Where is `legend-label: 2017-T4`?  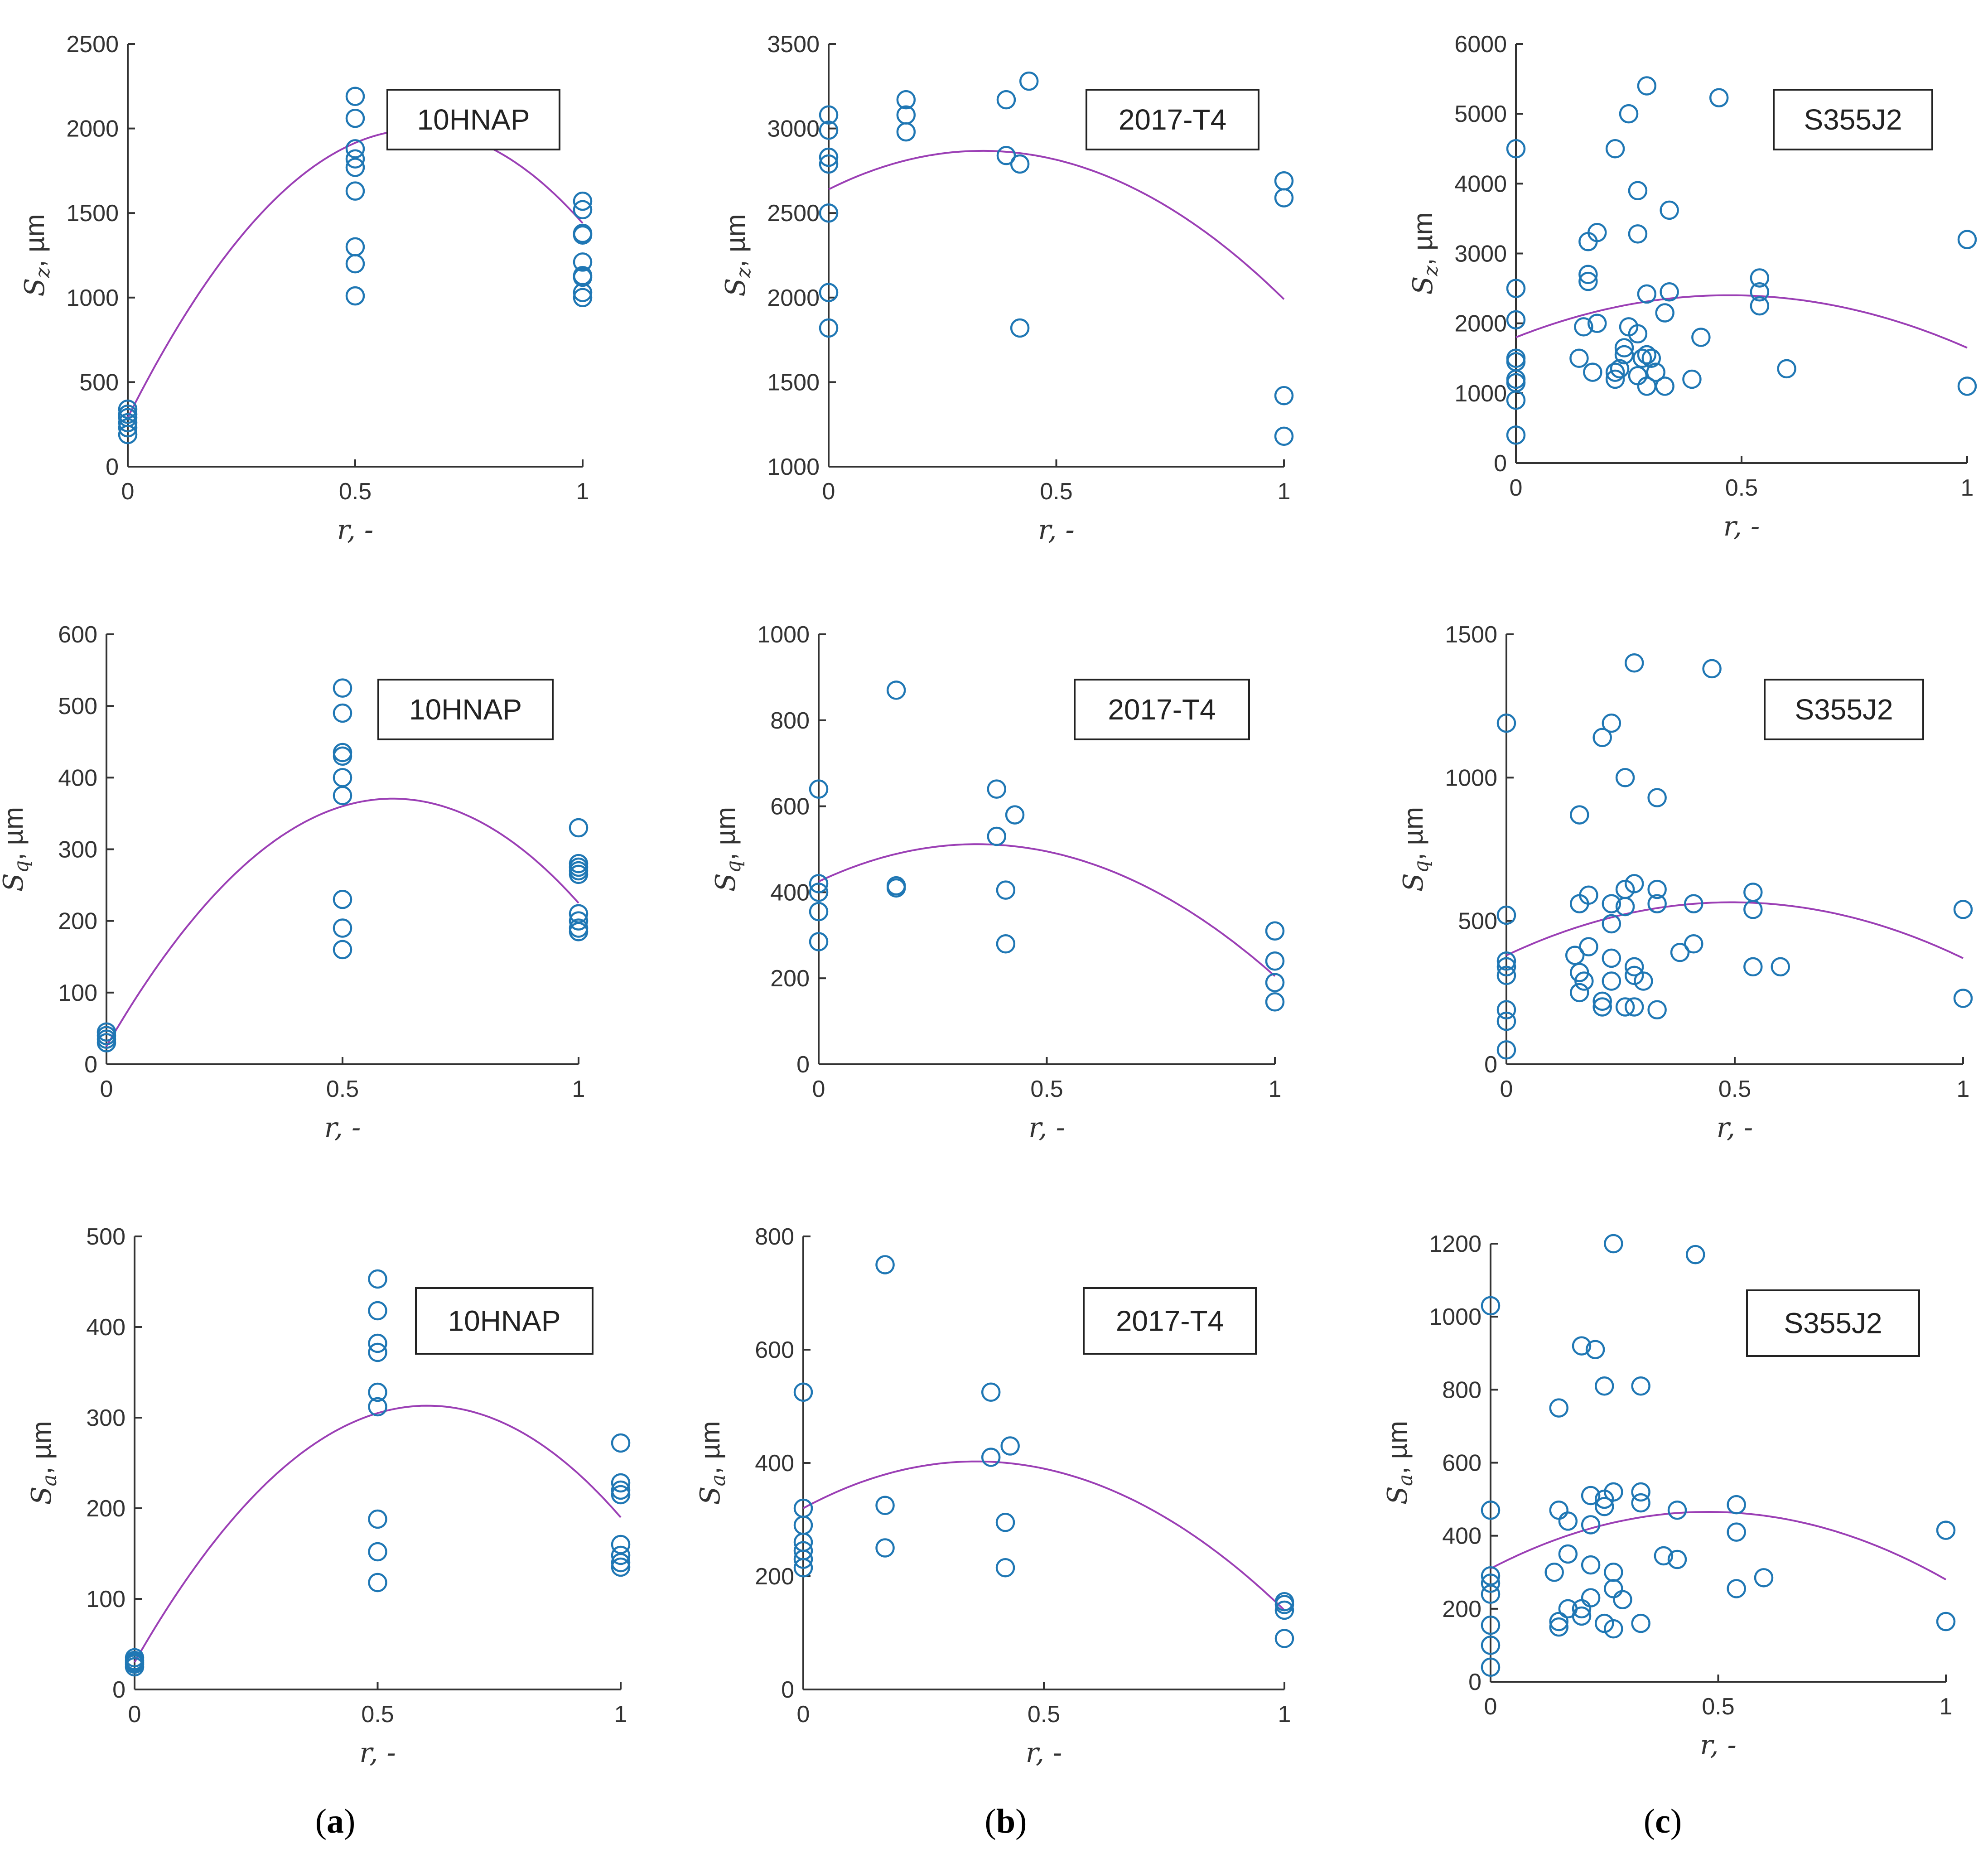
legend-label: 2017-T4 is located at coordinates (1170, 1321).